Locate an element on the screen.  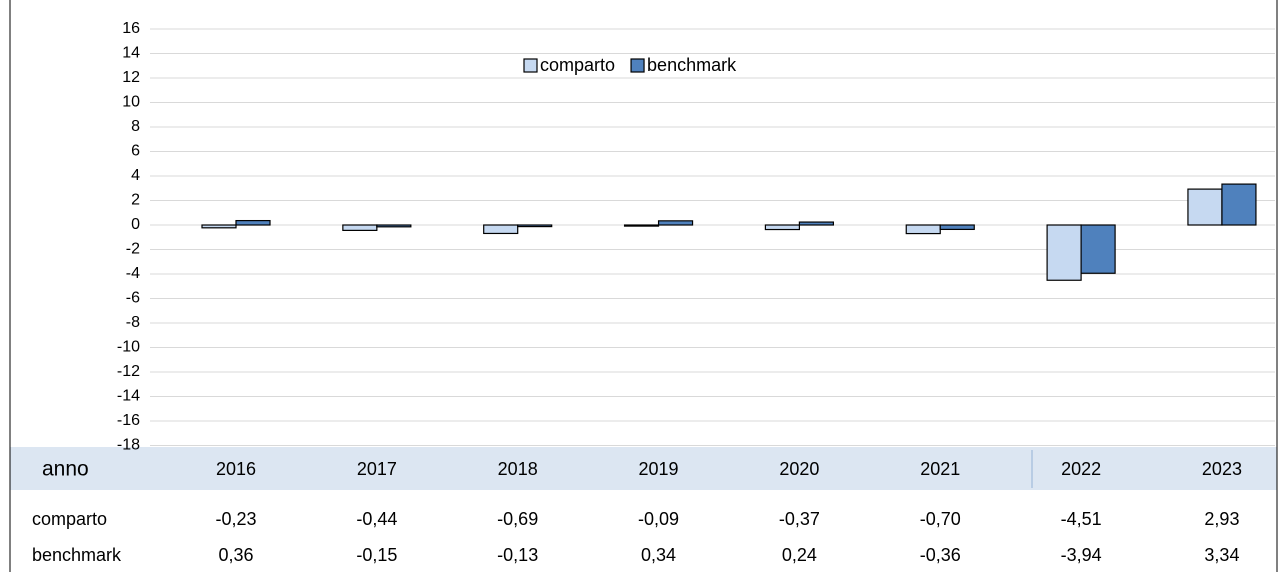
legend-label: comparto is located at coordinates (577, 65).